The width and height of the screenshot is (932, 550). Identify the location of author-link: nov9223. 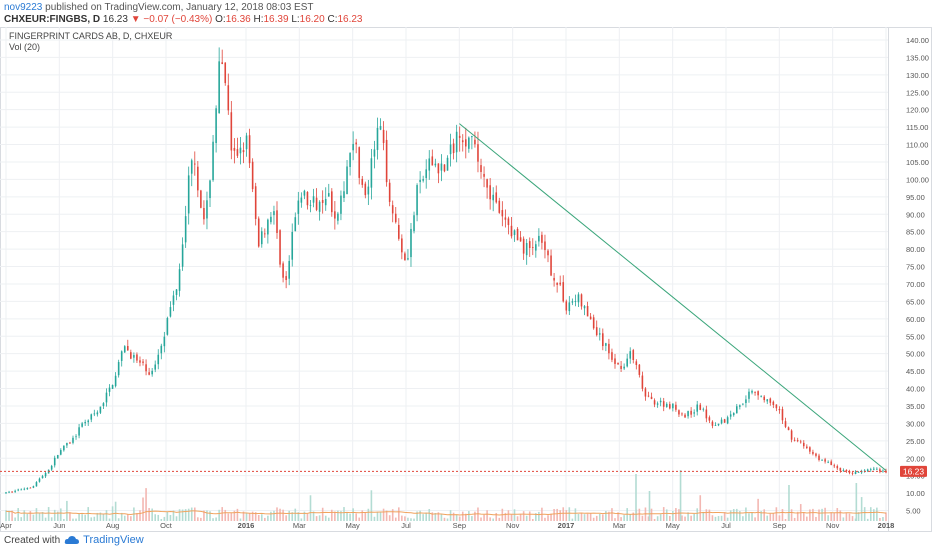
(23, 7).